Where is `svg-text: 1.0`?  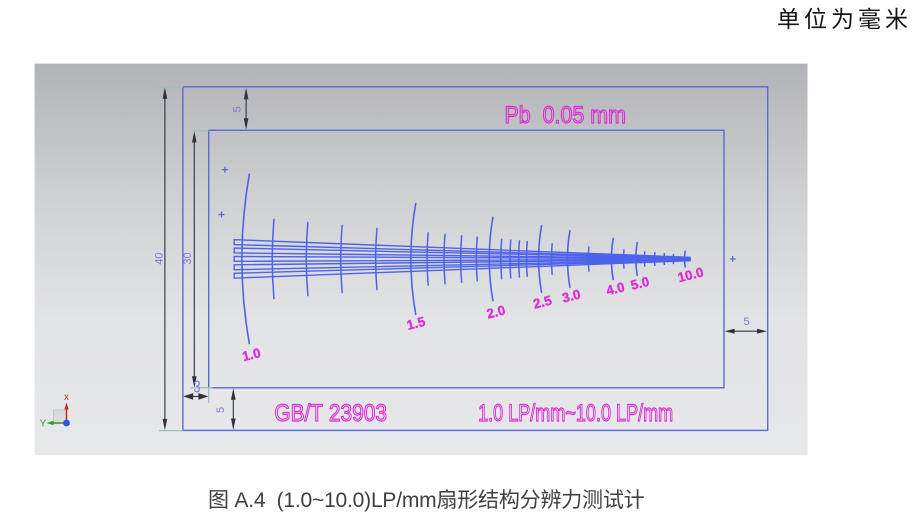
svg-text: 1.0 is located at coordinates (252, 354).